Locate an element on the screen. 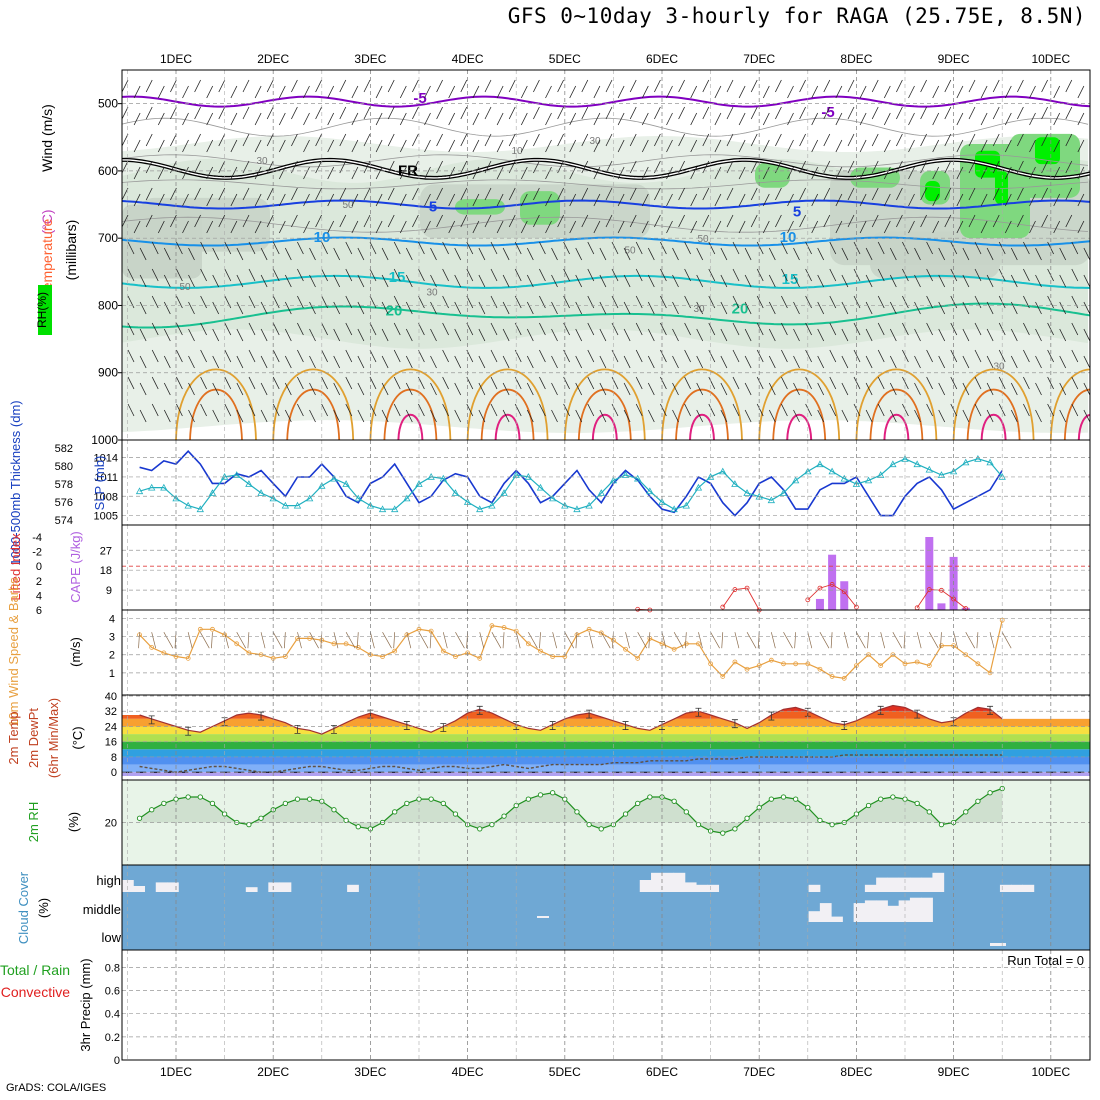 The height and width of the screenshot is (1100, 1100). rh-label: 50 is located at coordinates (348, 205).